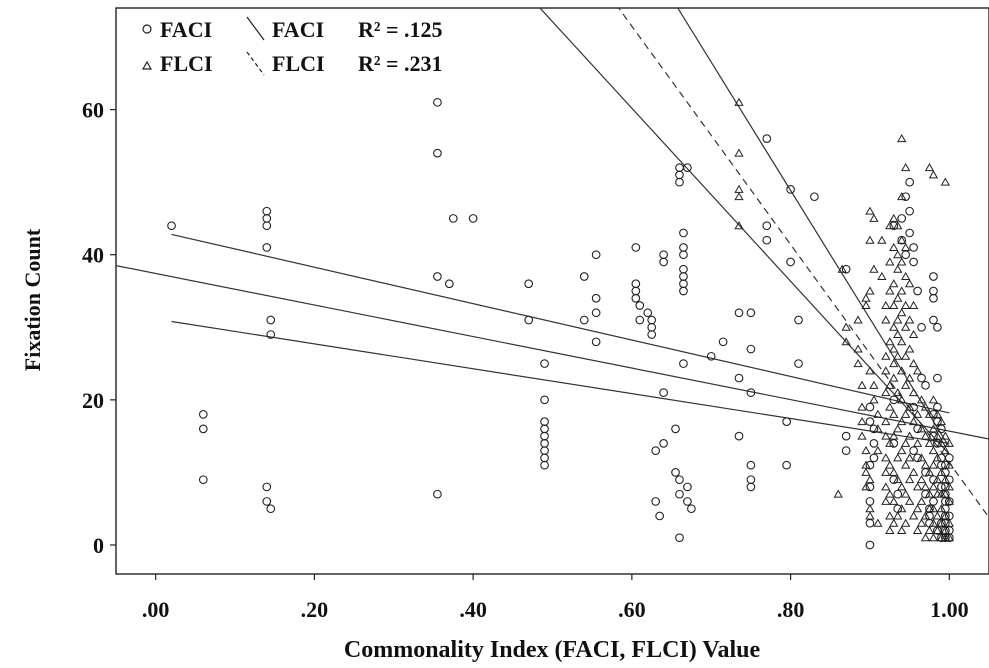  I want to click on y-tick-label: 60, so click(93, 110).